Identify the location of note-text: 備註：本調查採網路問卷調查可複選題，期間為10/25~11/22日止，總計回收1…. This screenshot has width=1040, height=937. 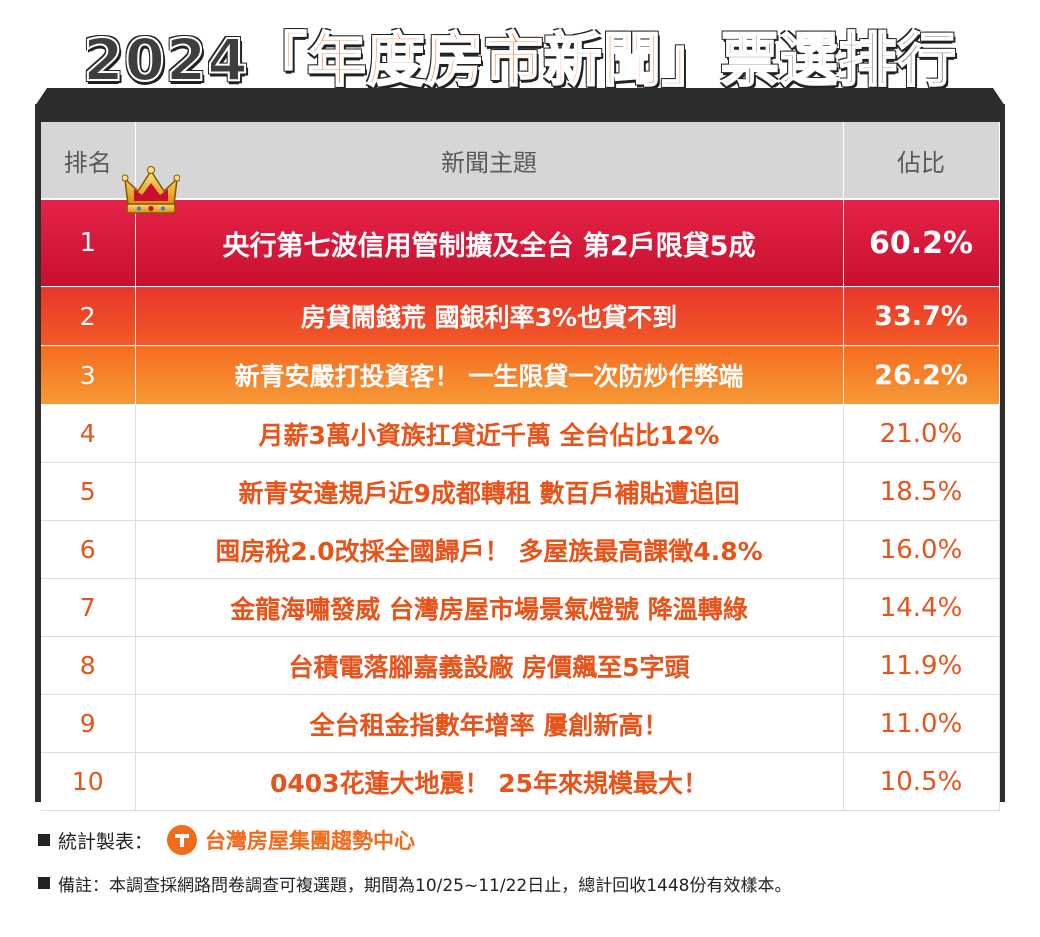
(425, 885).